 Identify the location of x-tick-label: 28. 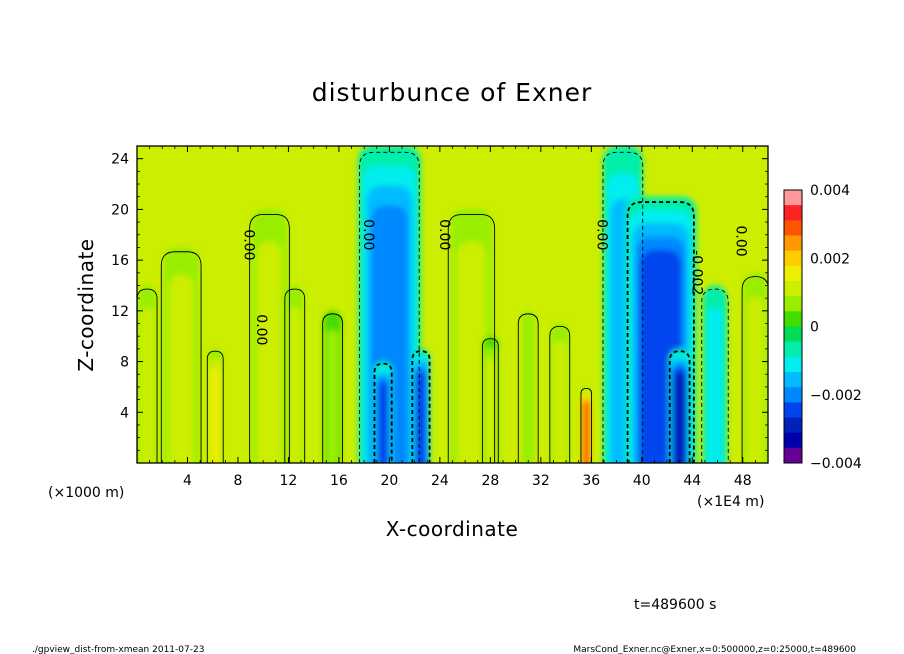
(490, 481).